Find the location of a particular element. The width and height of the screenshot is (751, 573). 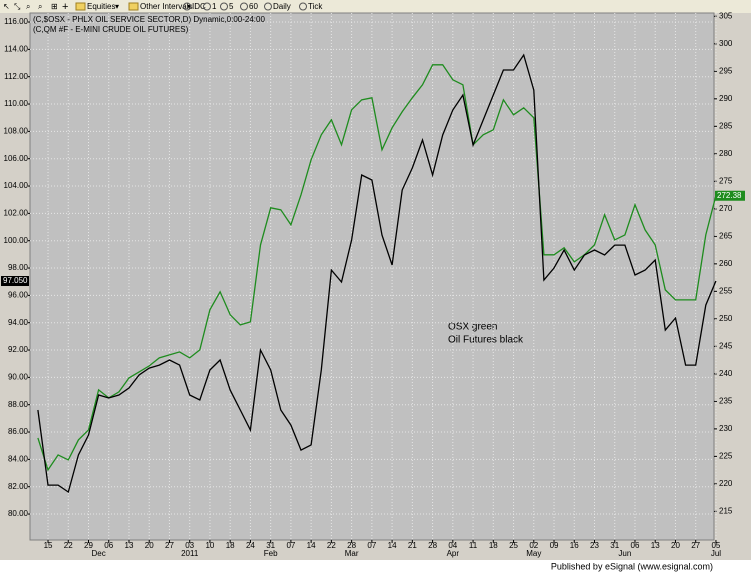

toolbar-icons: ↖ ⤡ ⌕ ⌕ ⊞ + is located at coordinates (71, 7).